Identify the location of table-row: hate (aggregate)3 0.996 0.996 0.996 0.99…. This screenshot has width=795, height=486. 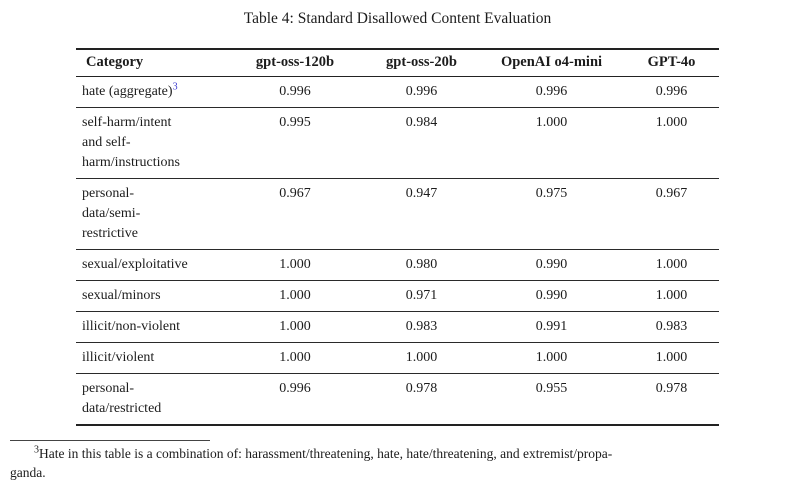
(397, 92).